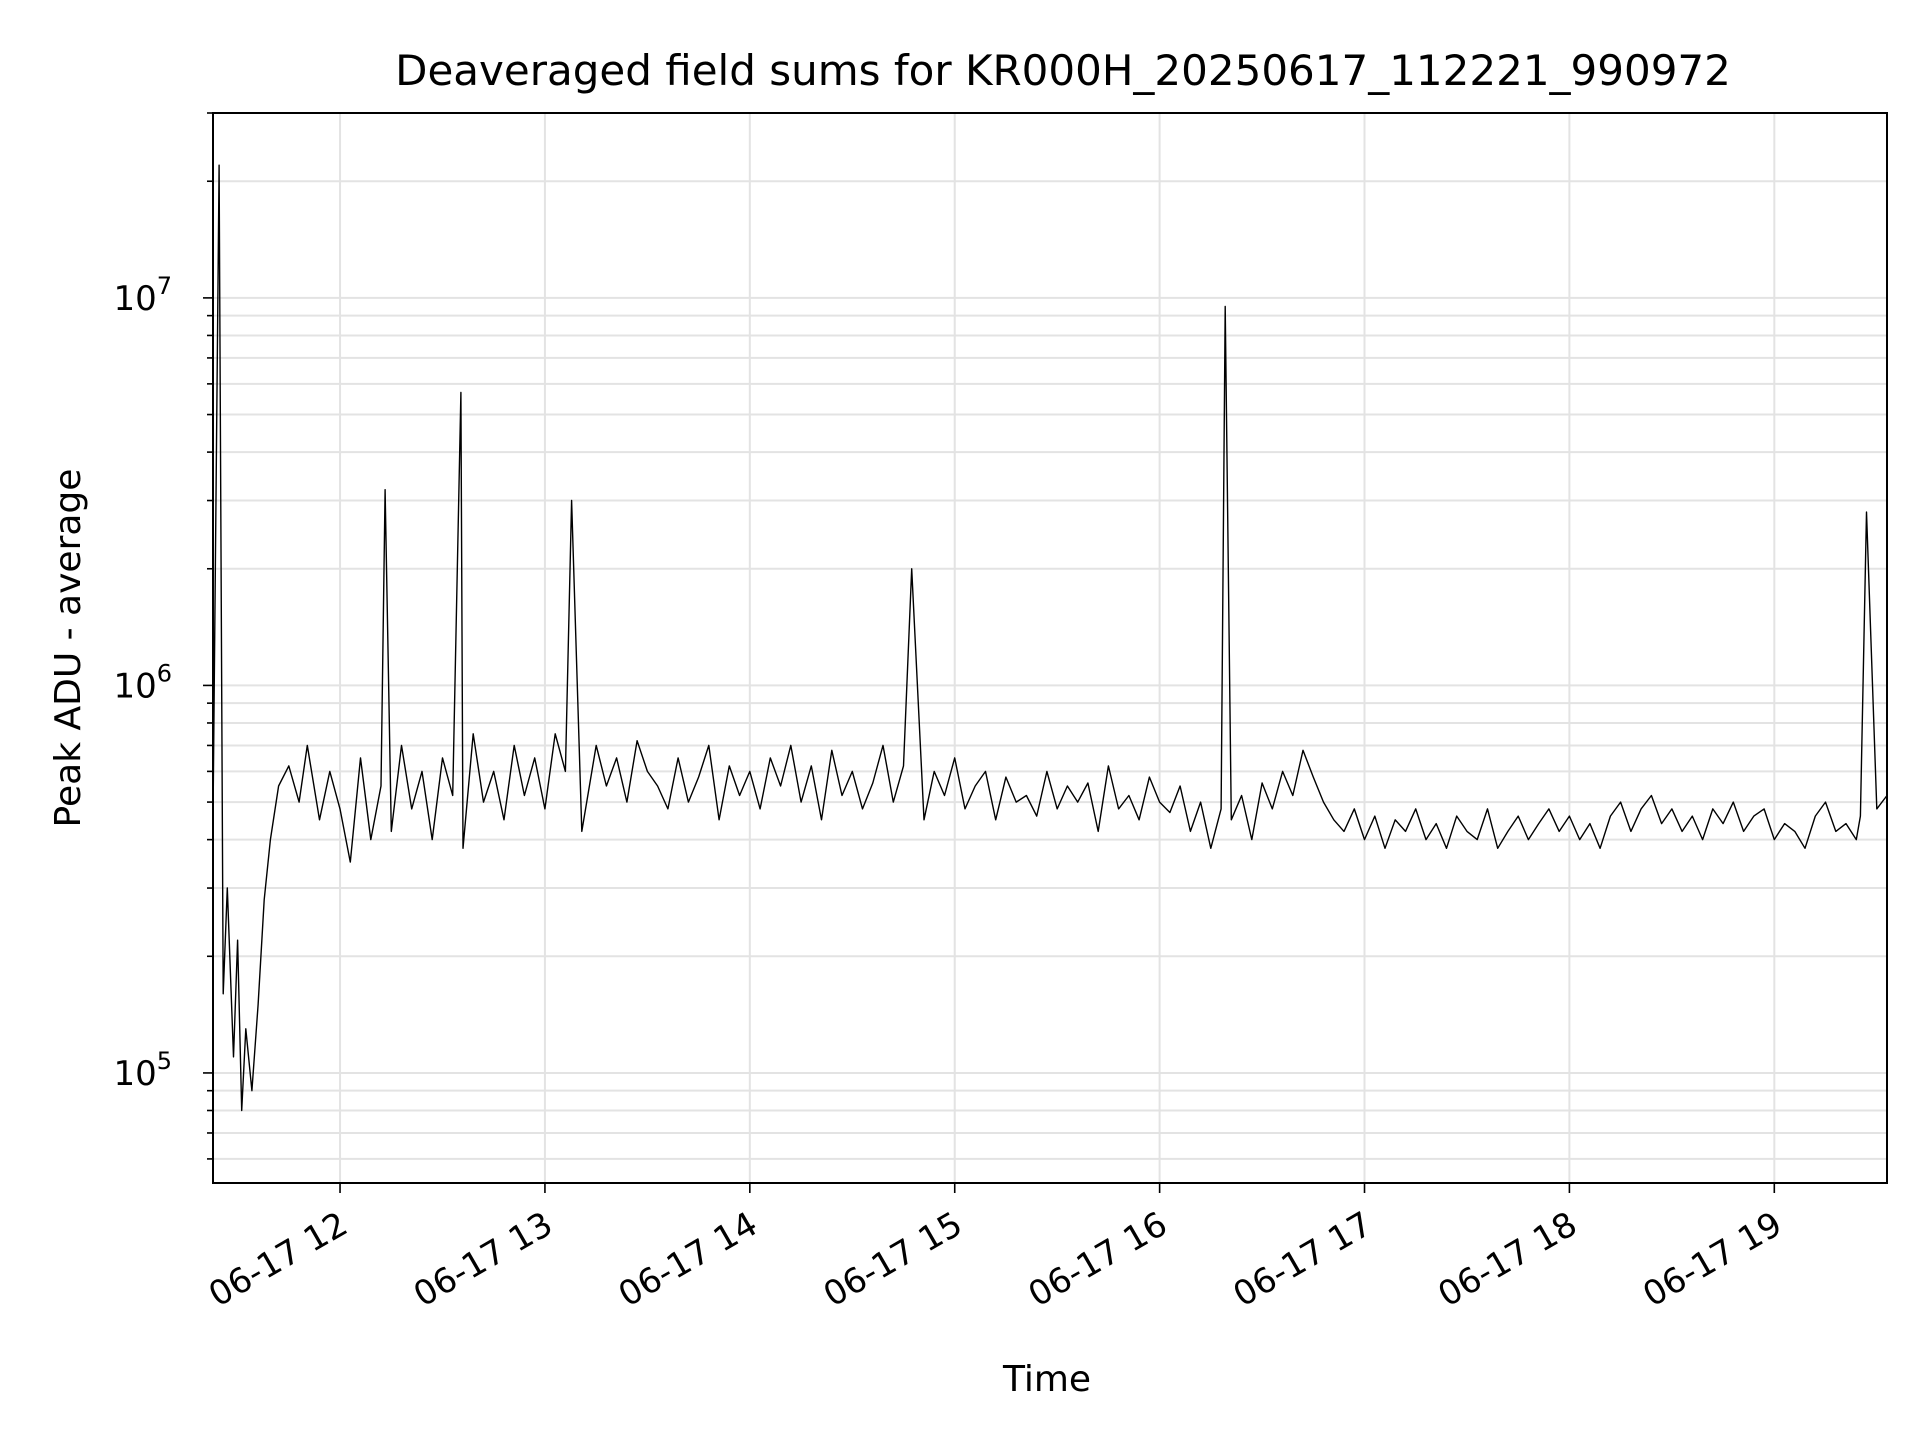  I want to click on y-tick-label: 10⁶, so click(142, 682).